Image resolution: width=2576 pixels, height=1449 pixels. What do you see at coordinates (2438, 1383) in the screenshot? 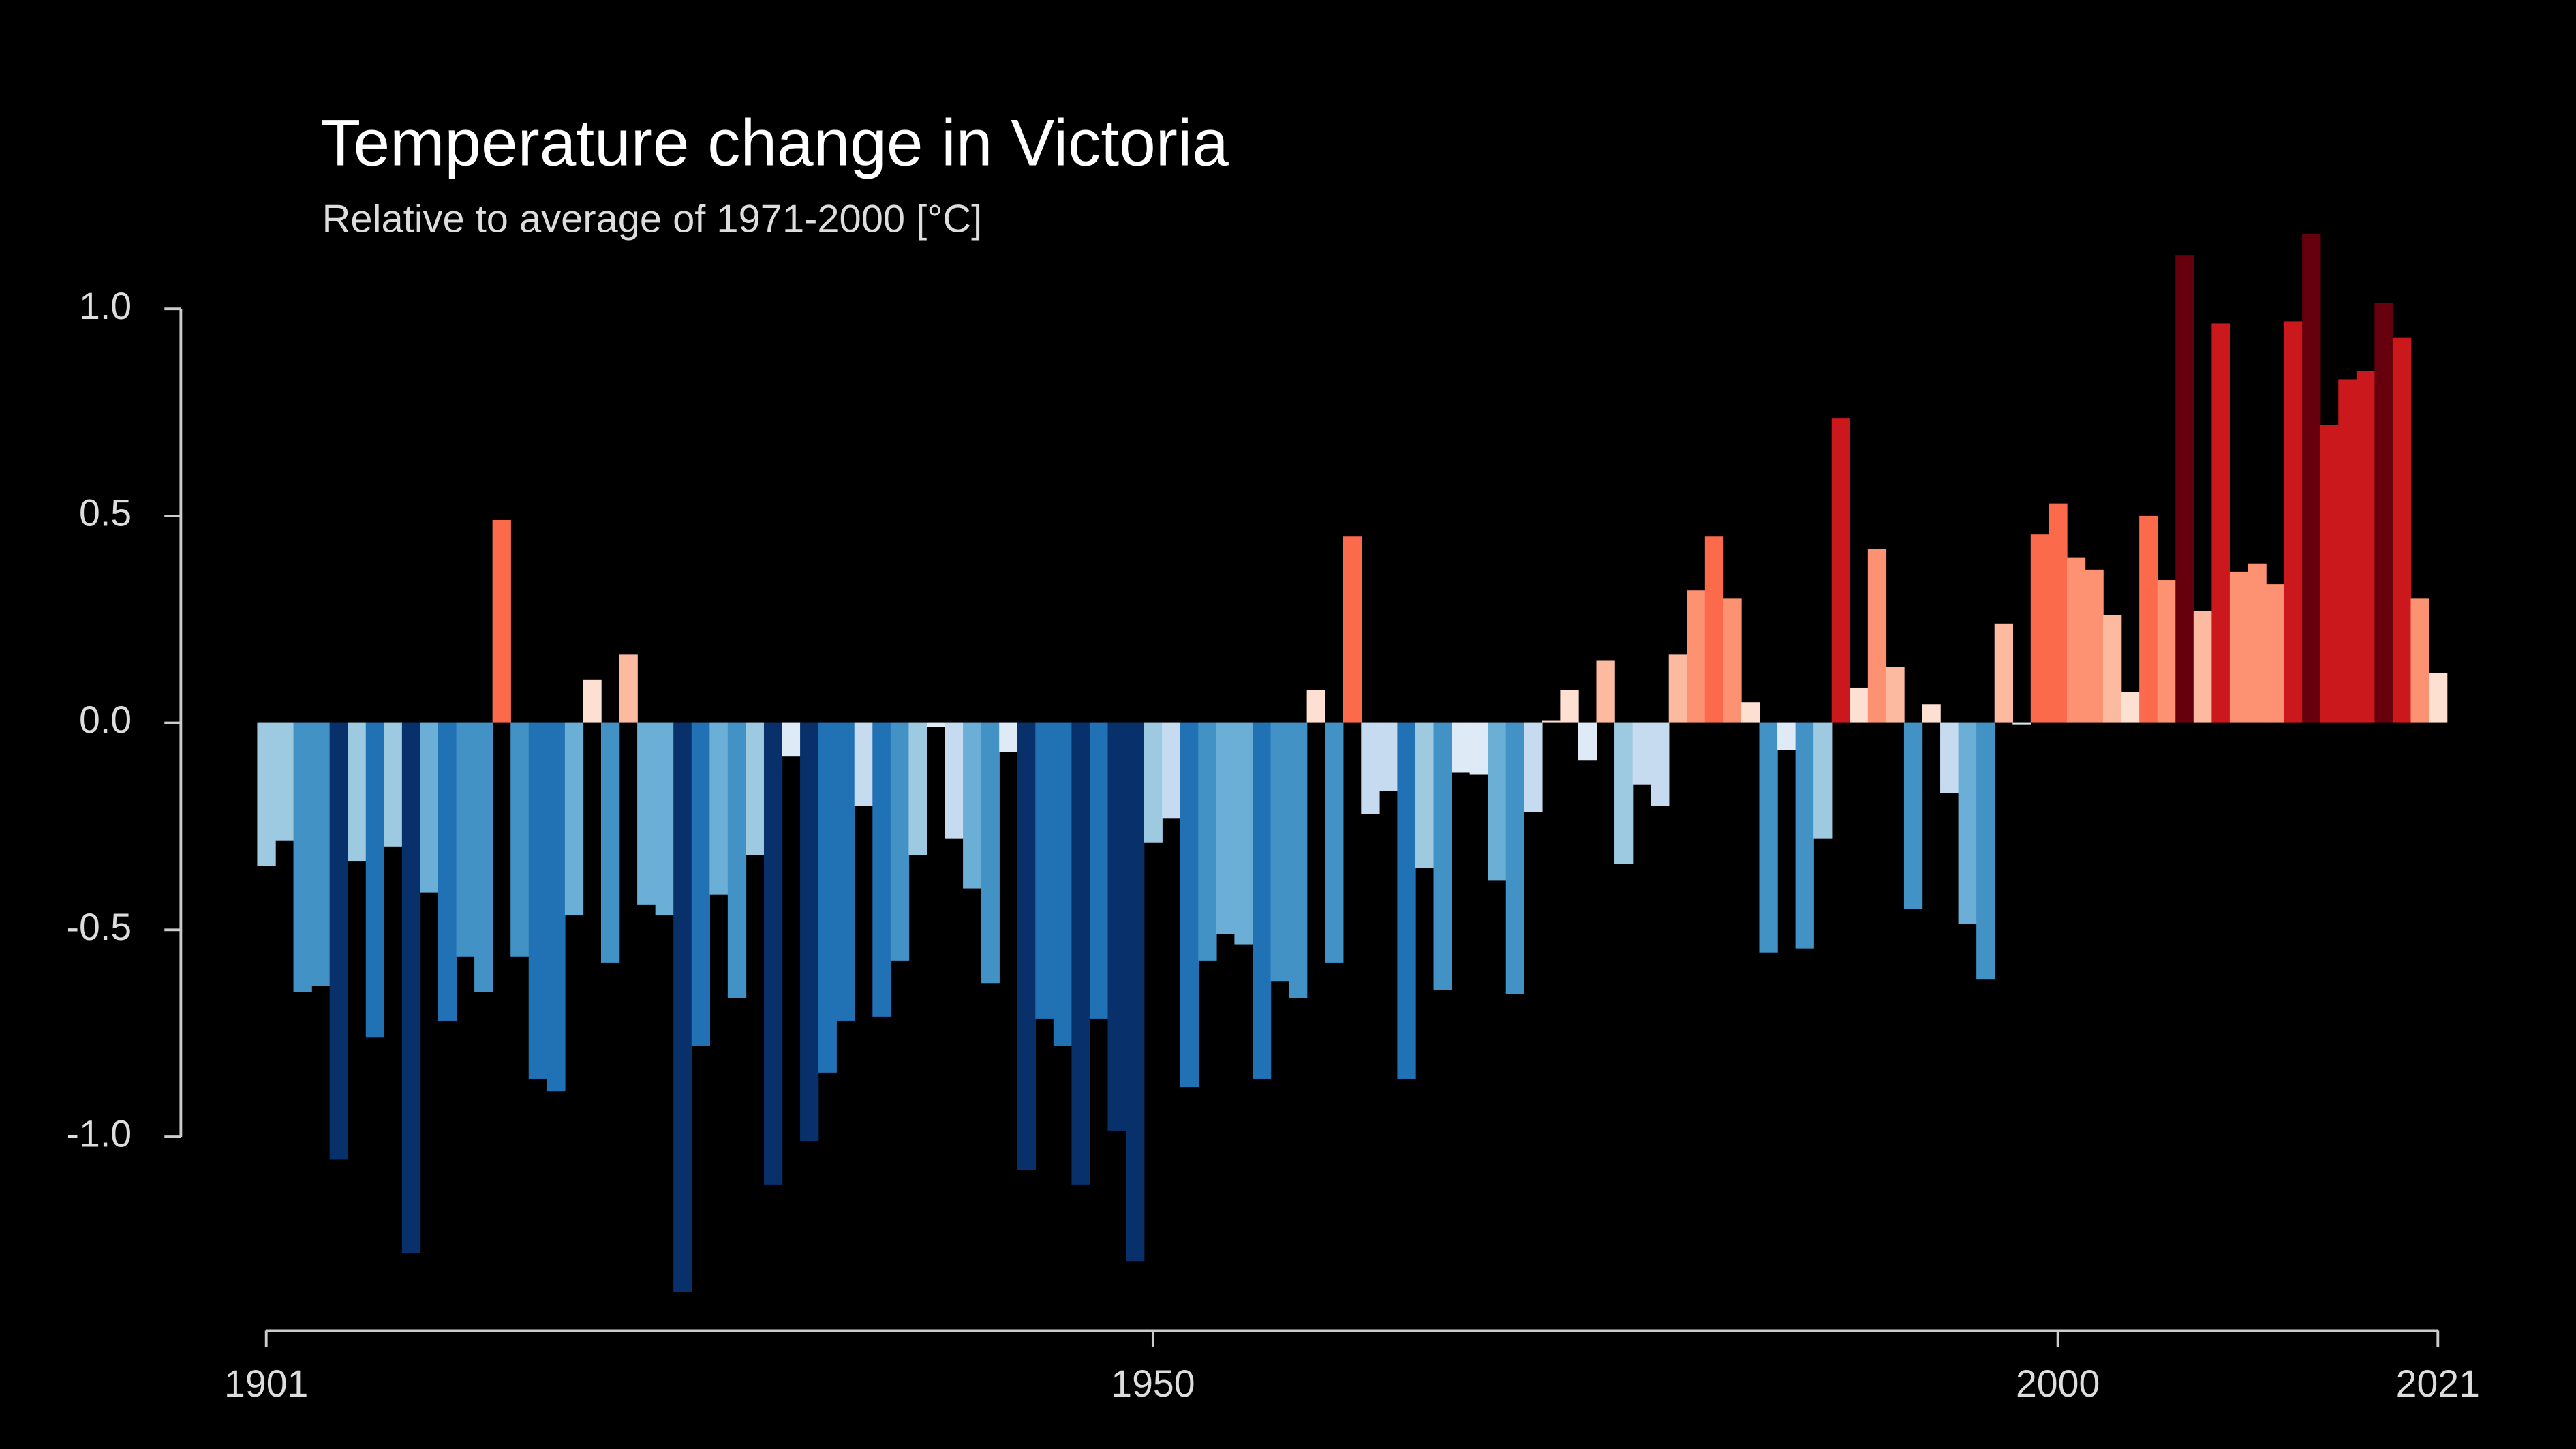
I see `x-tick-label: 2021` at bounding box center [2438, 1383].